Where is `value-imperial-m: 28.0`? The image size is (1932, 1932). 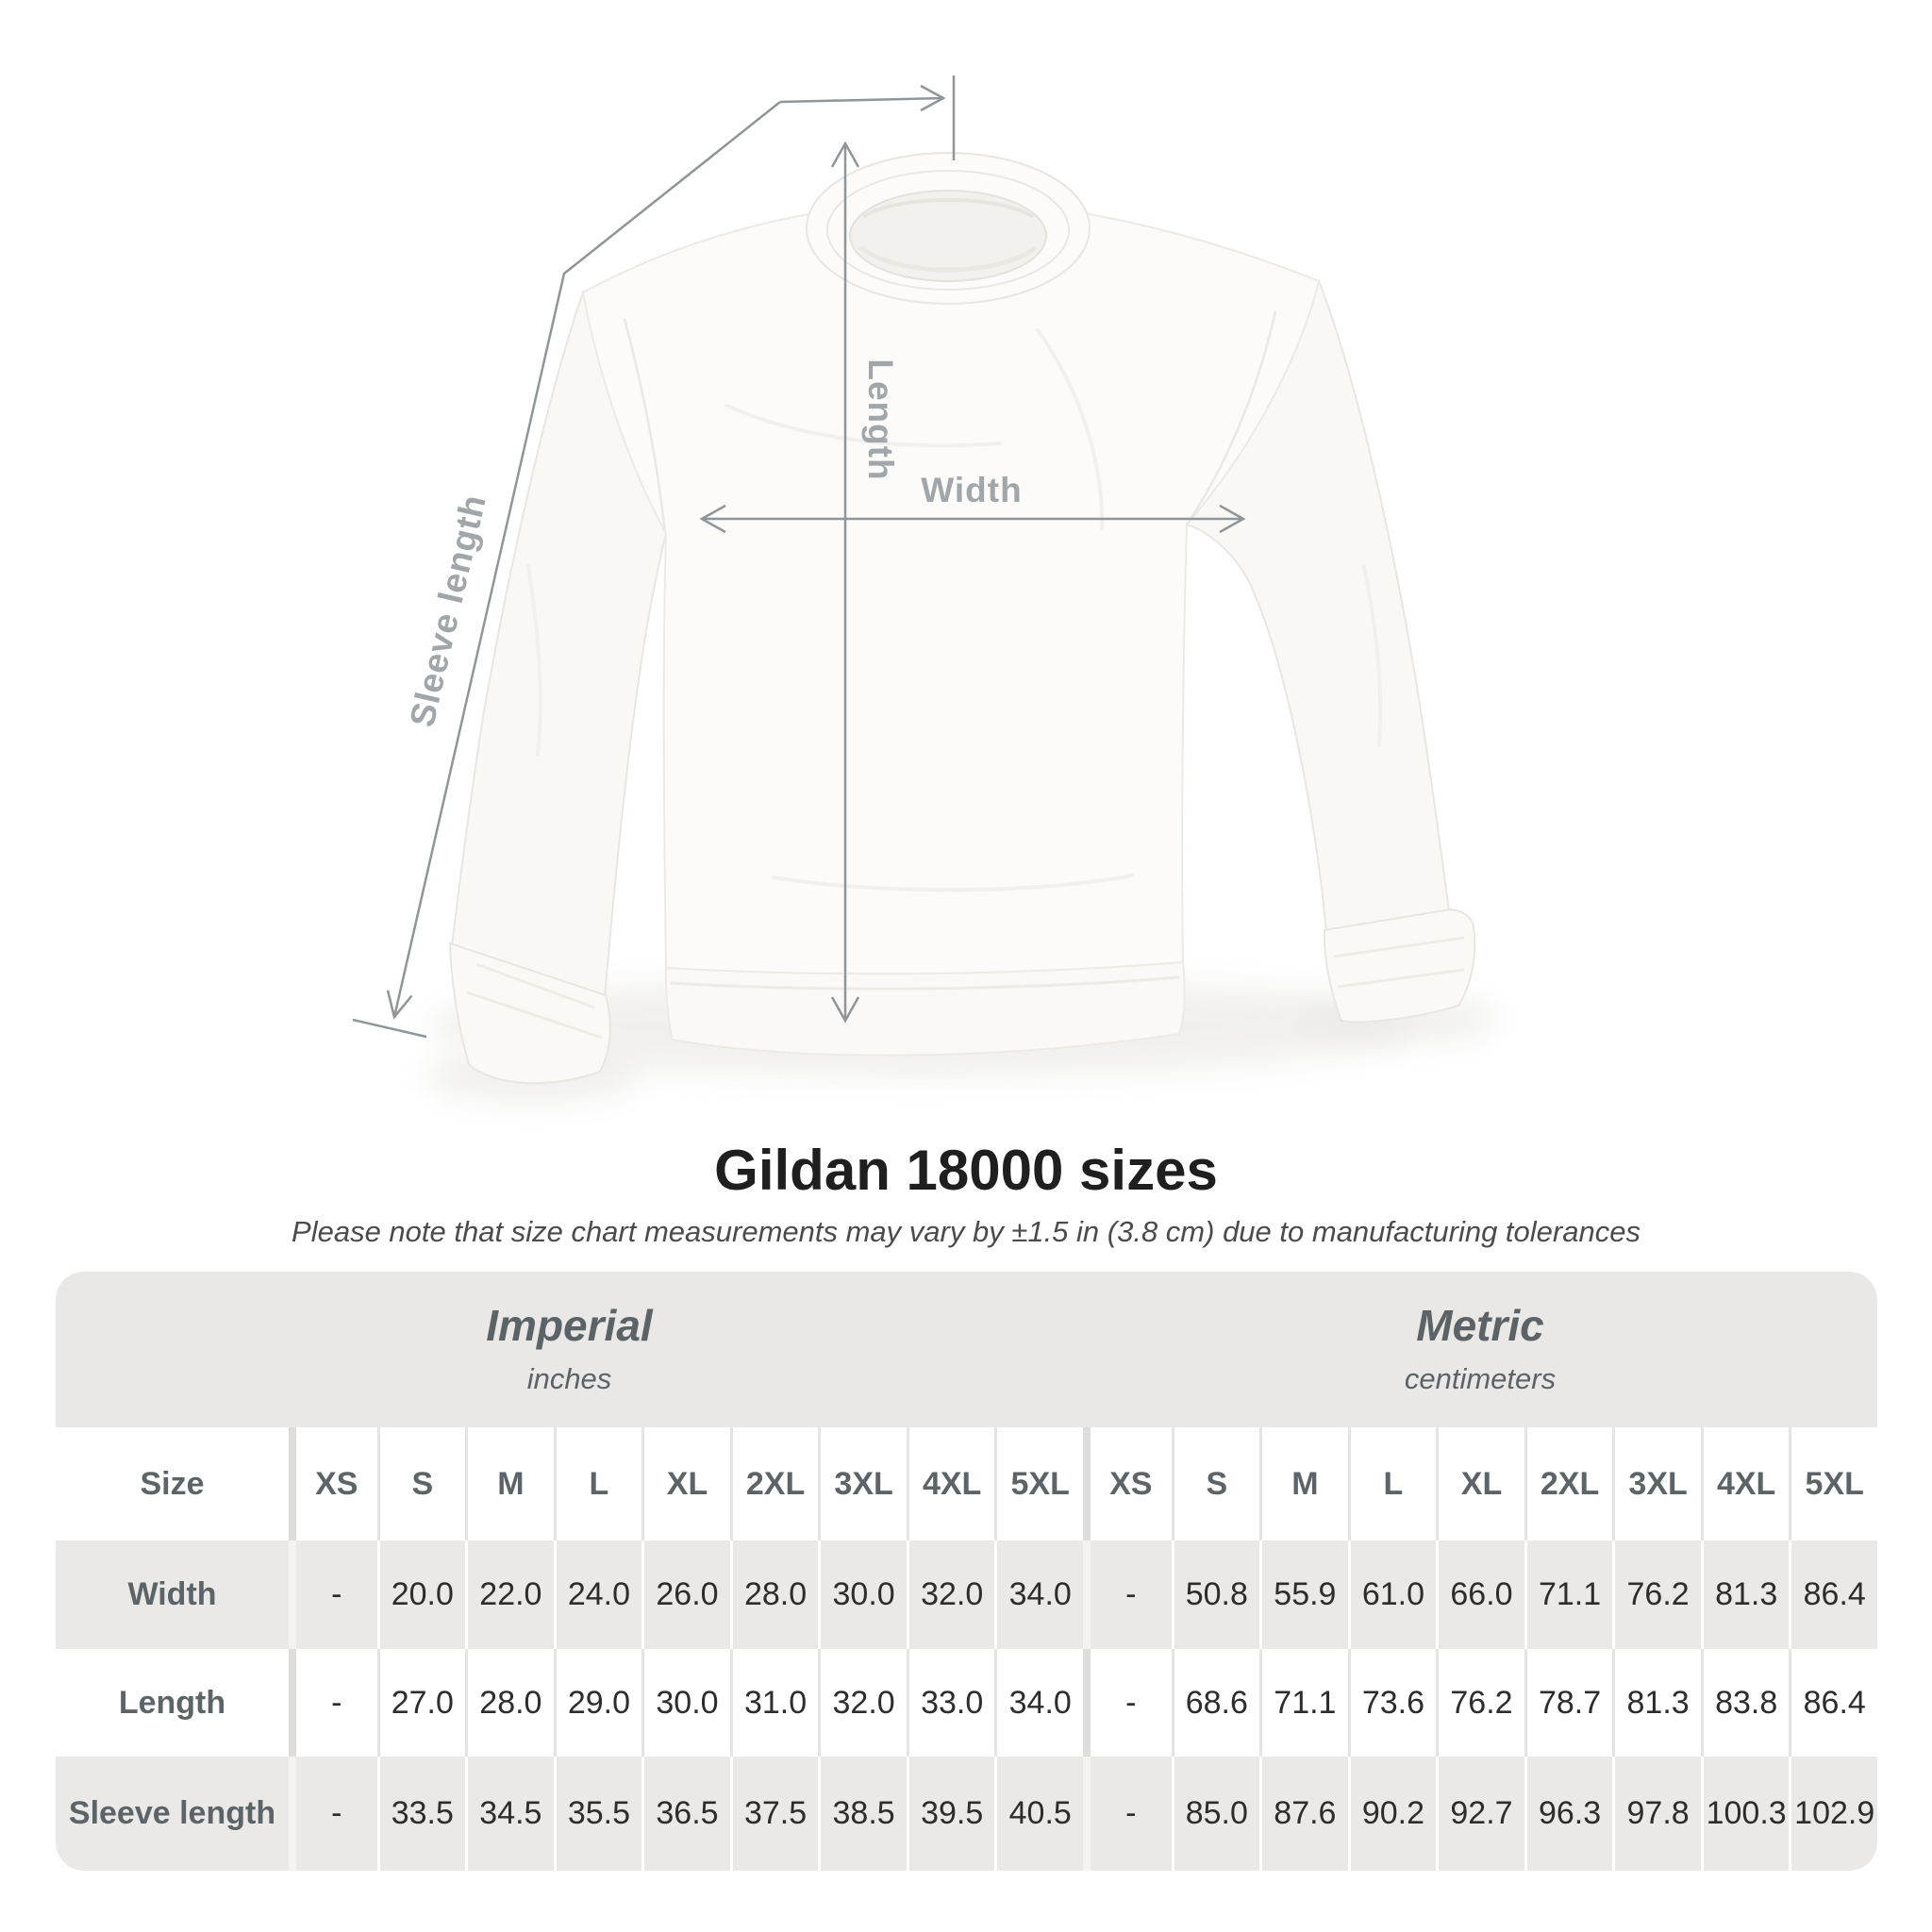
value-imperial-m: 28.0 is located at coordinates (510, 1703).